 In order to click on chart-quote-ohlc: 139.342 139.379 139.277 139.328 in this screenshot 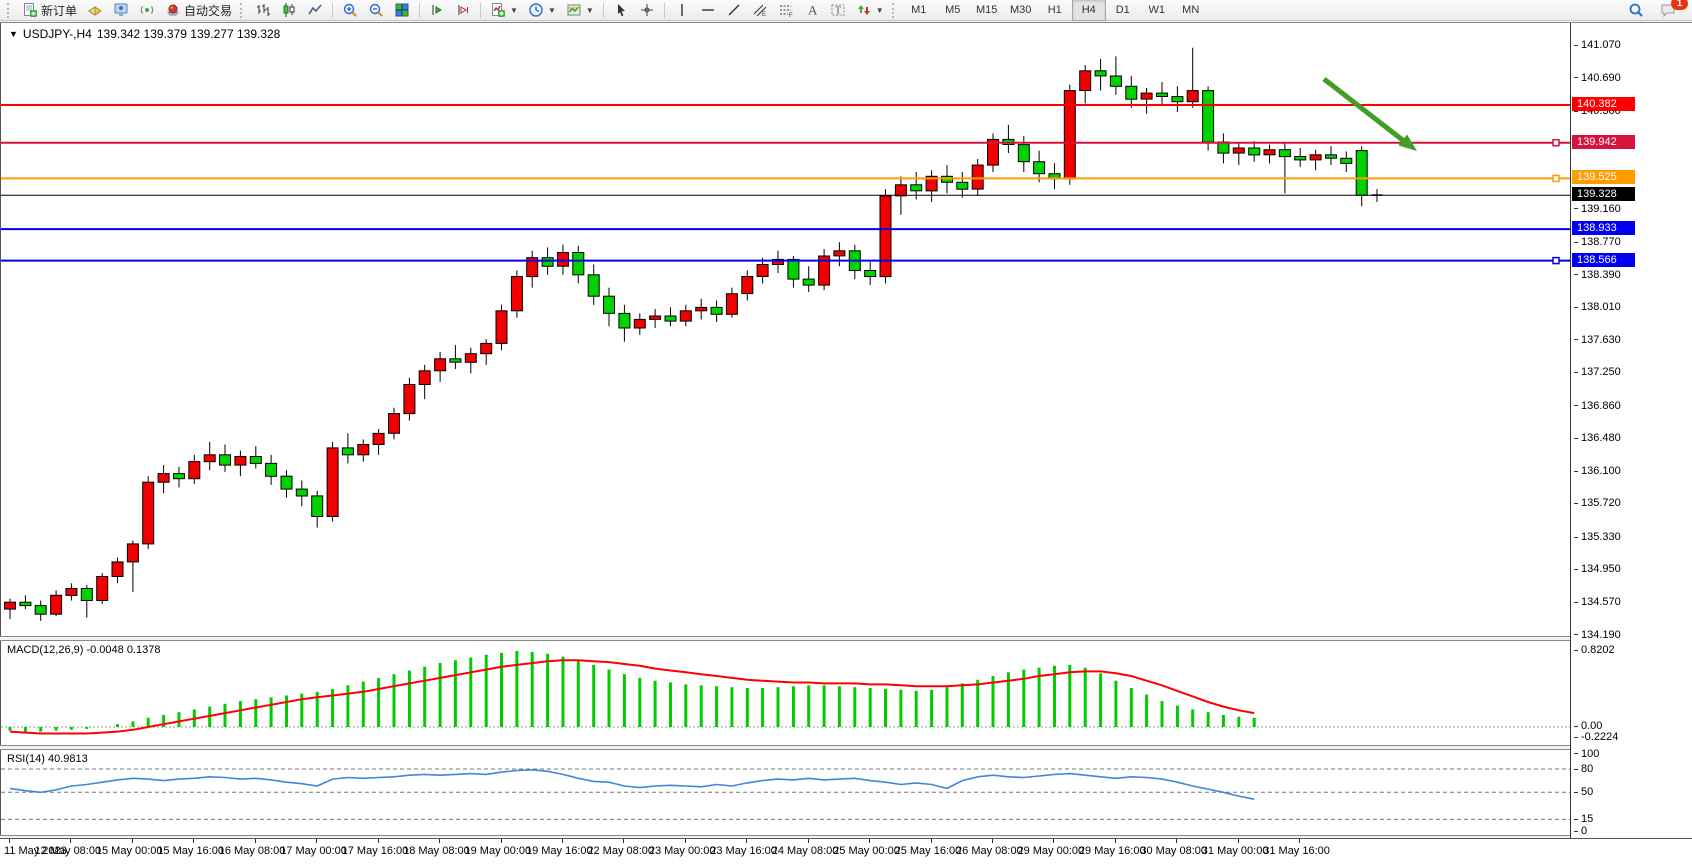, I will do `click(188, 34)`.